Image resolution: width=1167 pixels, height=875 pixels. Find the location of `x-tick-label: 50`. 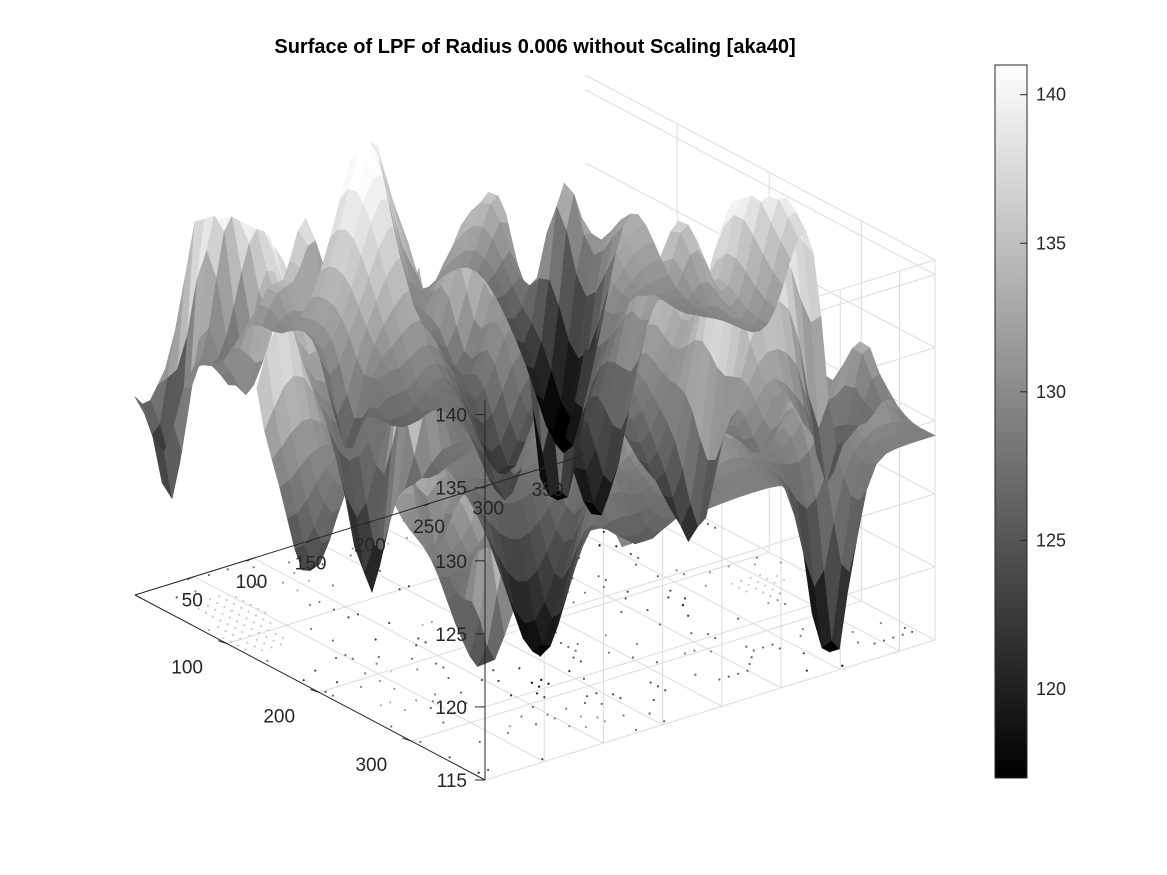

x-tick-label: 50 is located at coordinates (192, 601).